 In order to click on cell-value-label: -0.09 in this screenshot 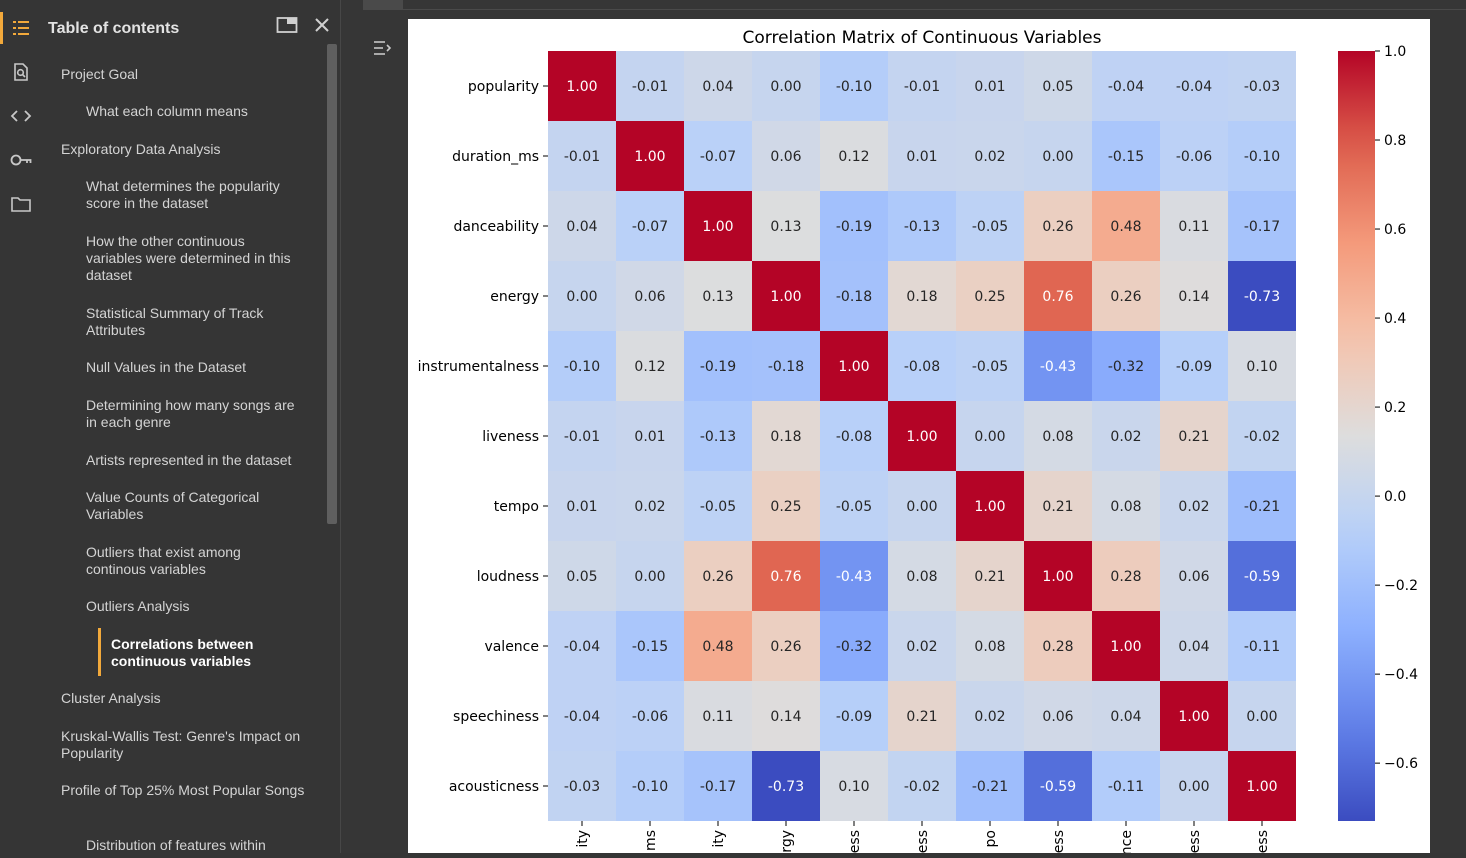, I will do `click(1194, 367)`.